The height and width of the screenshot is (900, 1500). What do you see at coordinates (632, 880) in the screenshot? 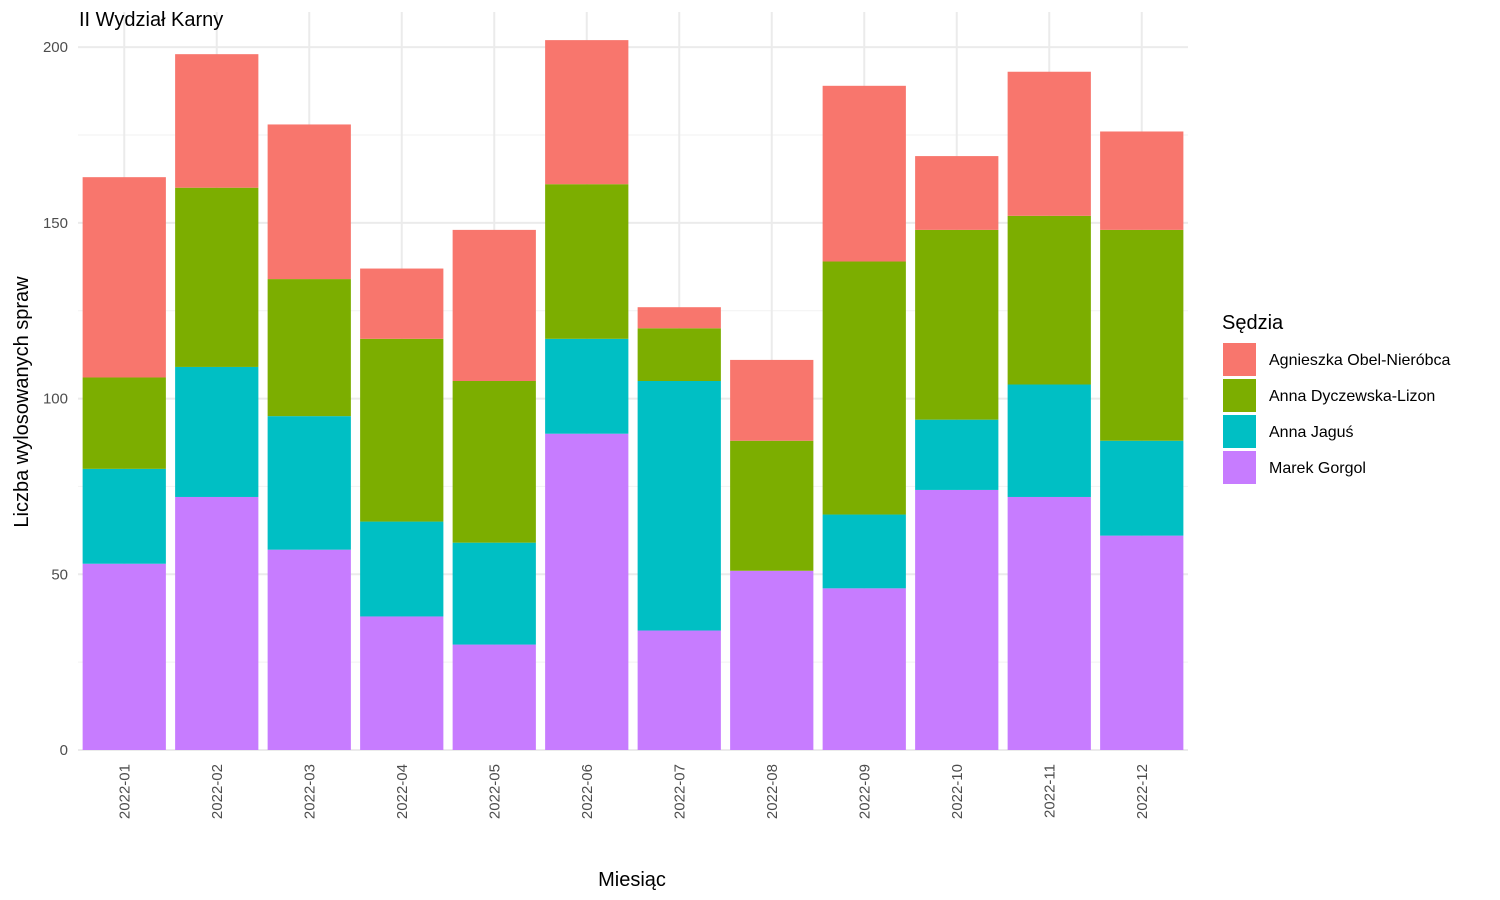
I see `x-axis-title: Miesiąc` at bounding box center [632, 880].